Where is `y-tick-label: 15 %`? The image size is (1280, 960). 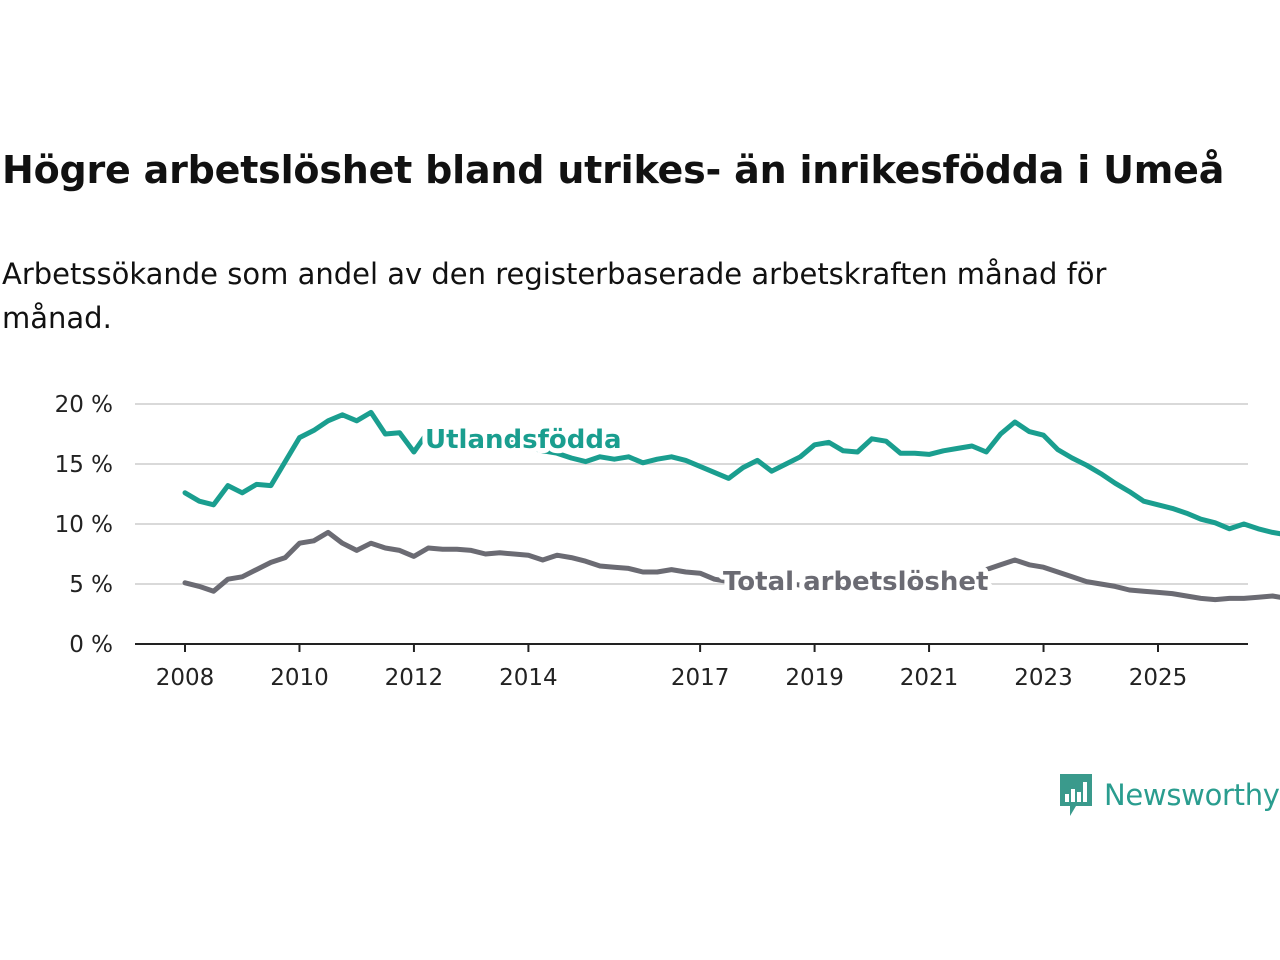
y-tick-label: 15 % is located at coordinates (84, 465).